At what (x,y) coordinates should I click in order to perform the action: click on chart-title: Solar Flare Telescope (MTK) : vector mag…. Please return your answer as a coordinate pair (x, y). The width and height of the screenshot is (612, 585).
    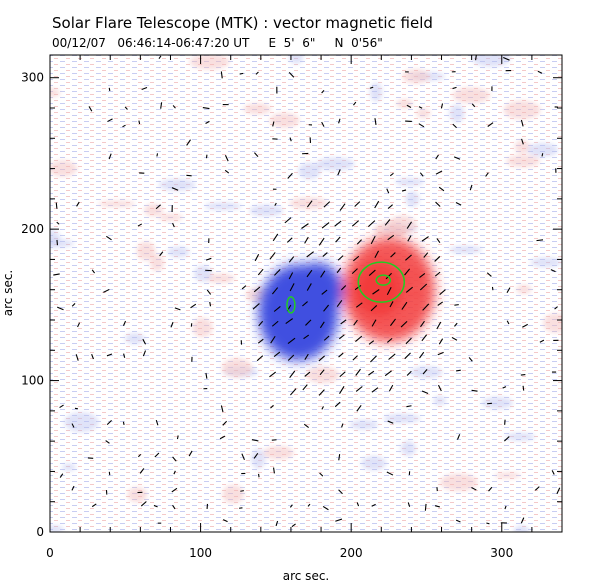
    Looking at the image, I should click on (242, 23).